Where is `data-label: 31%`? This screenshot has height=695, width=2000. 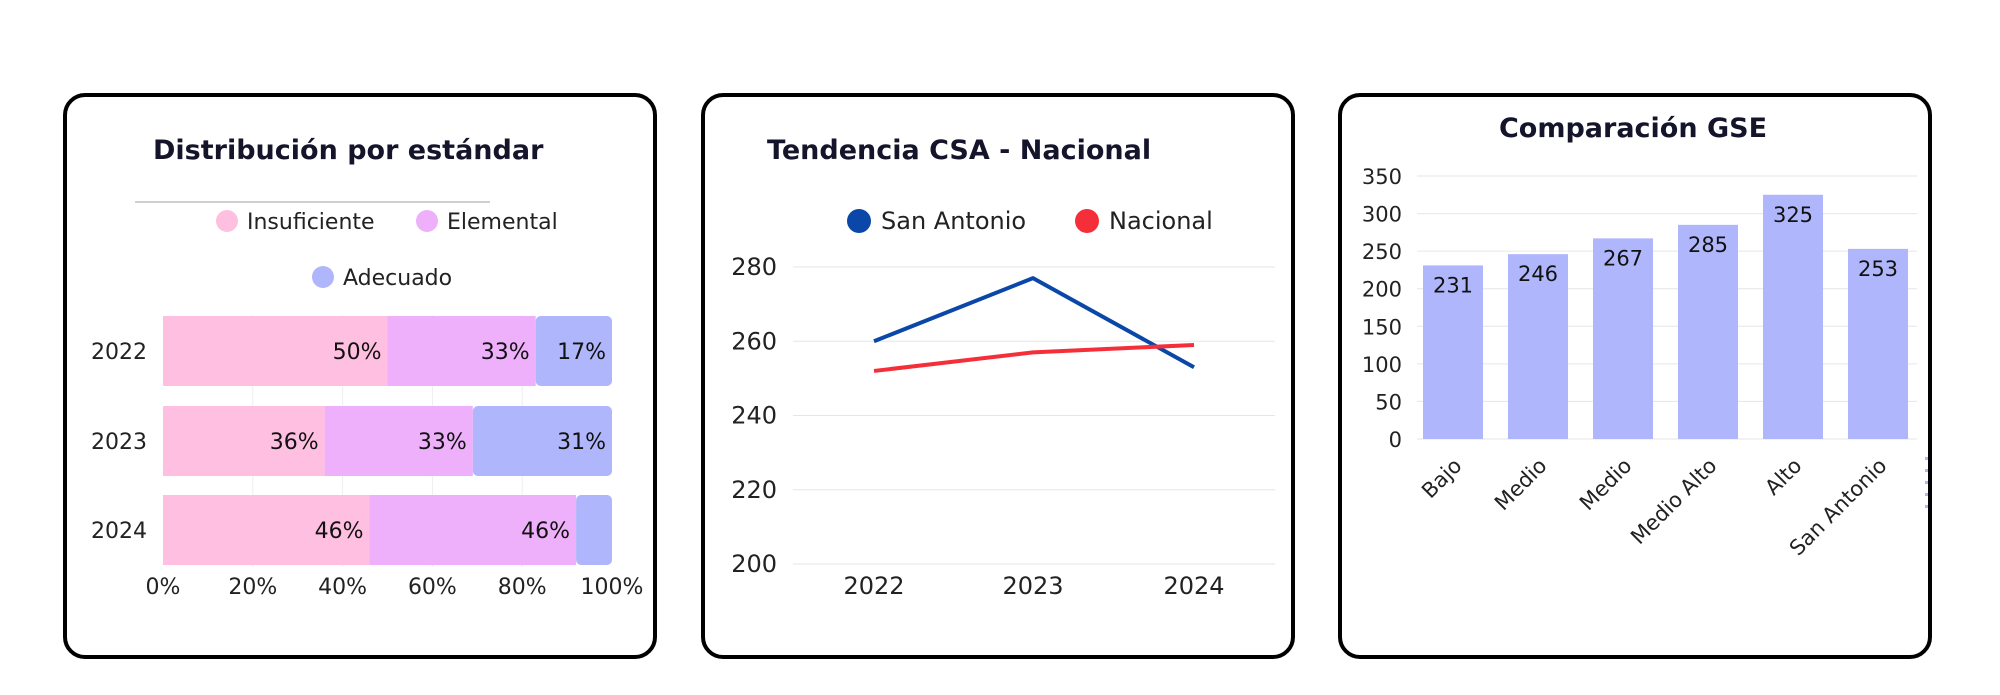 data-label: 31% is located at coordinates (581, 442).